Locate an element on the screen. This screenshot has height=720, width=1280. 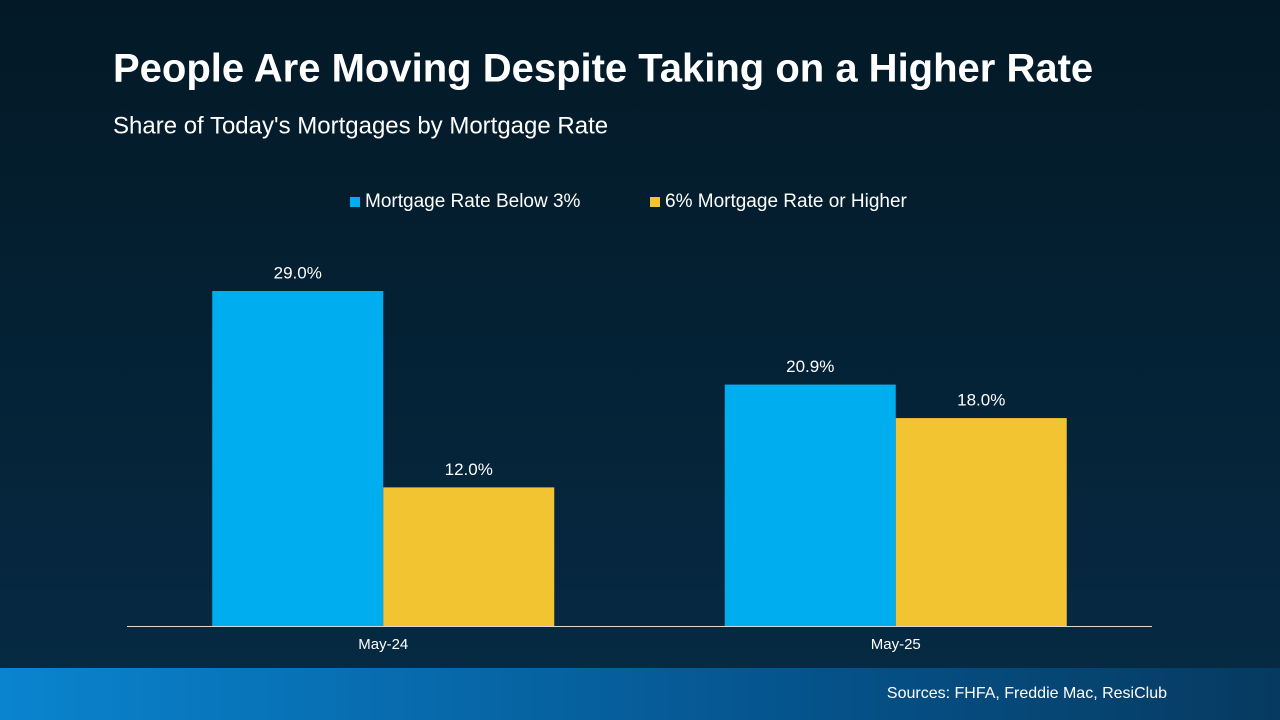
source-note: Sources: FHFA, Freddie Mac, ResiClub is located at coordinates (1027, 693).